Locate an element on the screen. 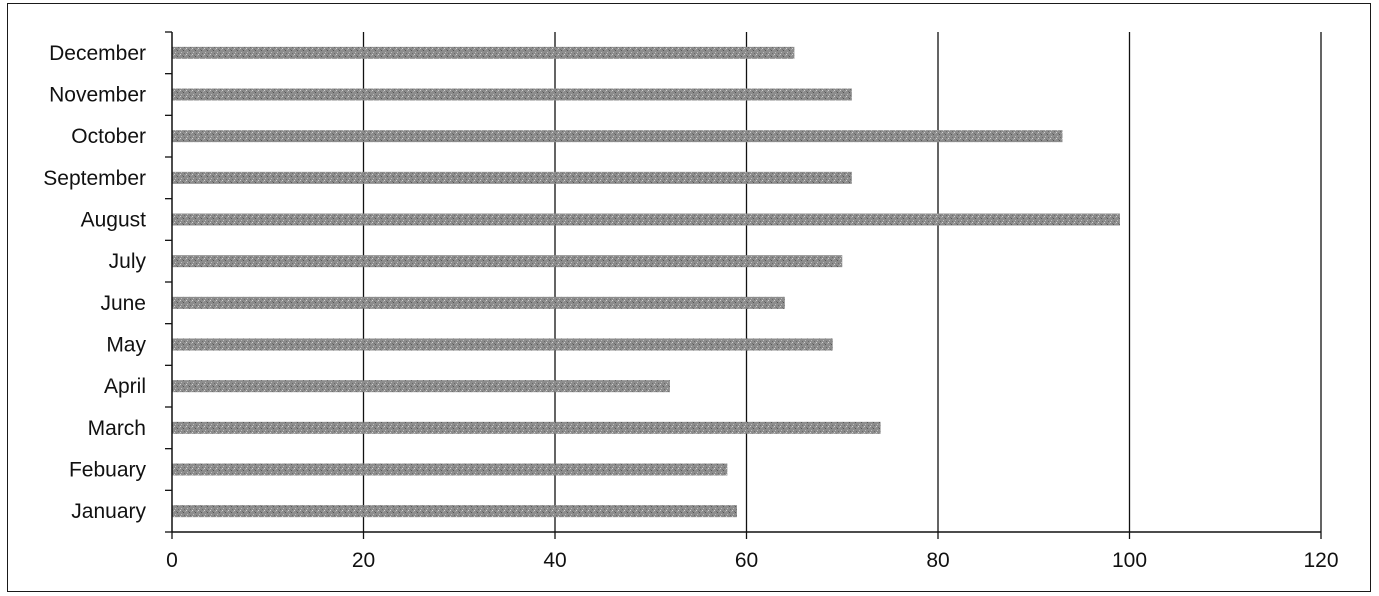 The height and width of the screenshot is (596, 1379). category-label: November is located at coordinates (97, 95).